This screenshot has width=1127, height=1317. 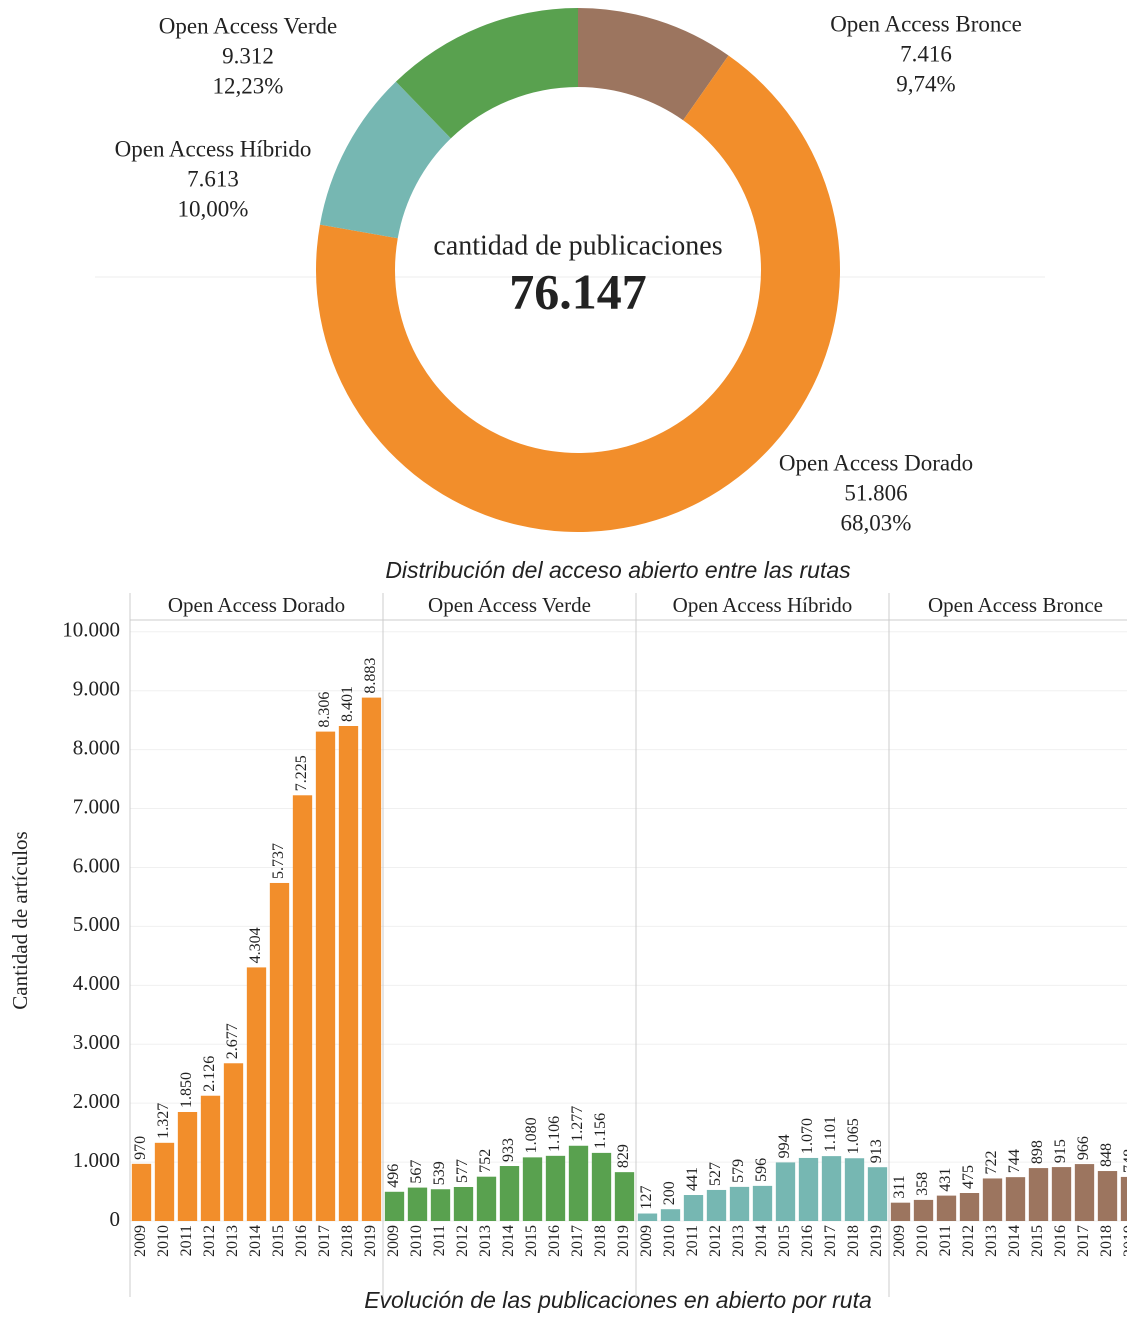 What do you see at coordinates (1106, 1155) in the screenshot?
I see `value-label: 848` at bounding box center [1106, 1155].